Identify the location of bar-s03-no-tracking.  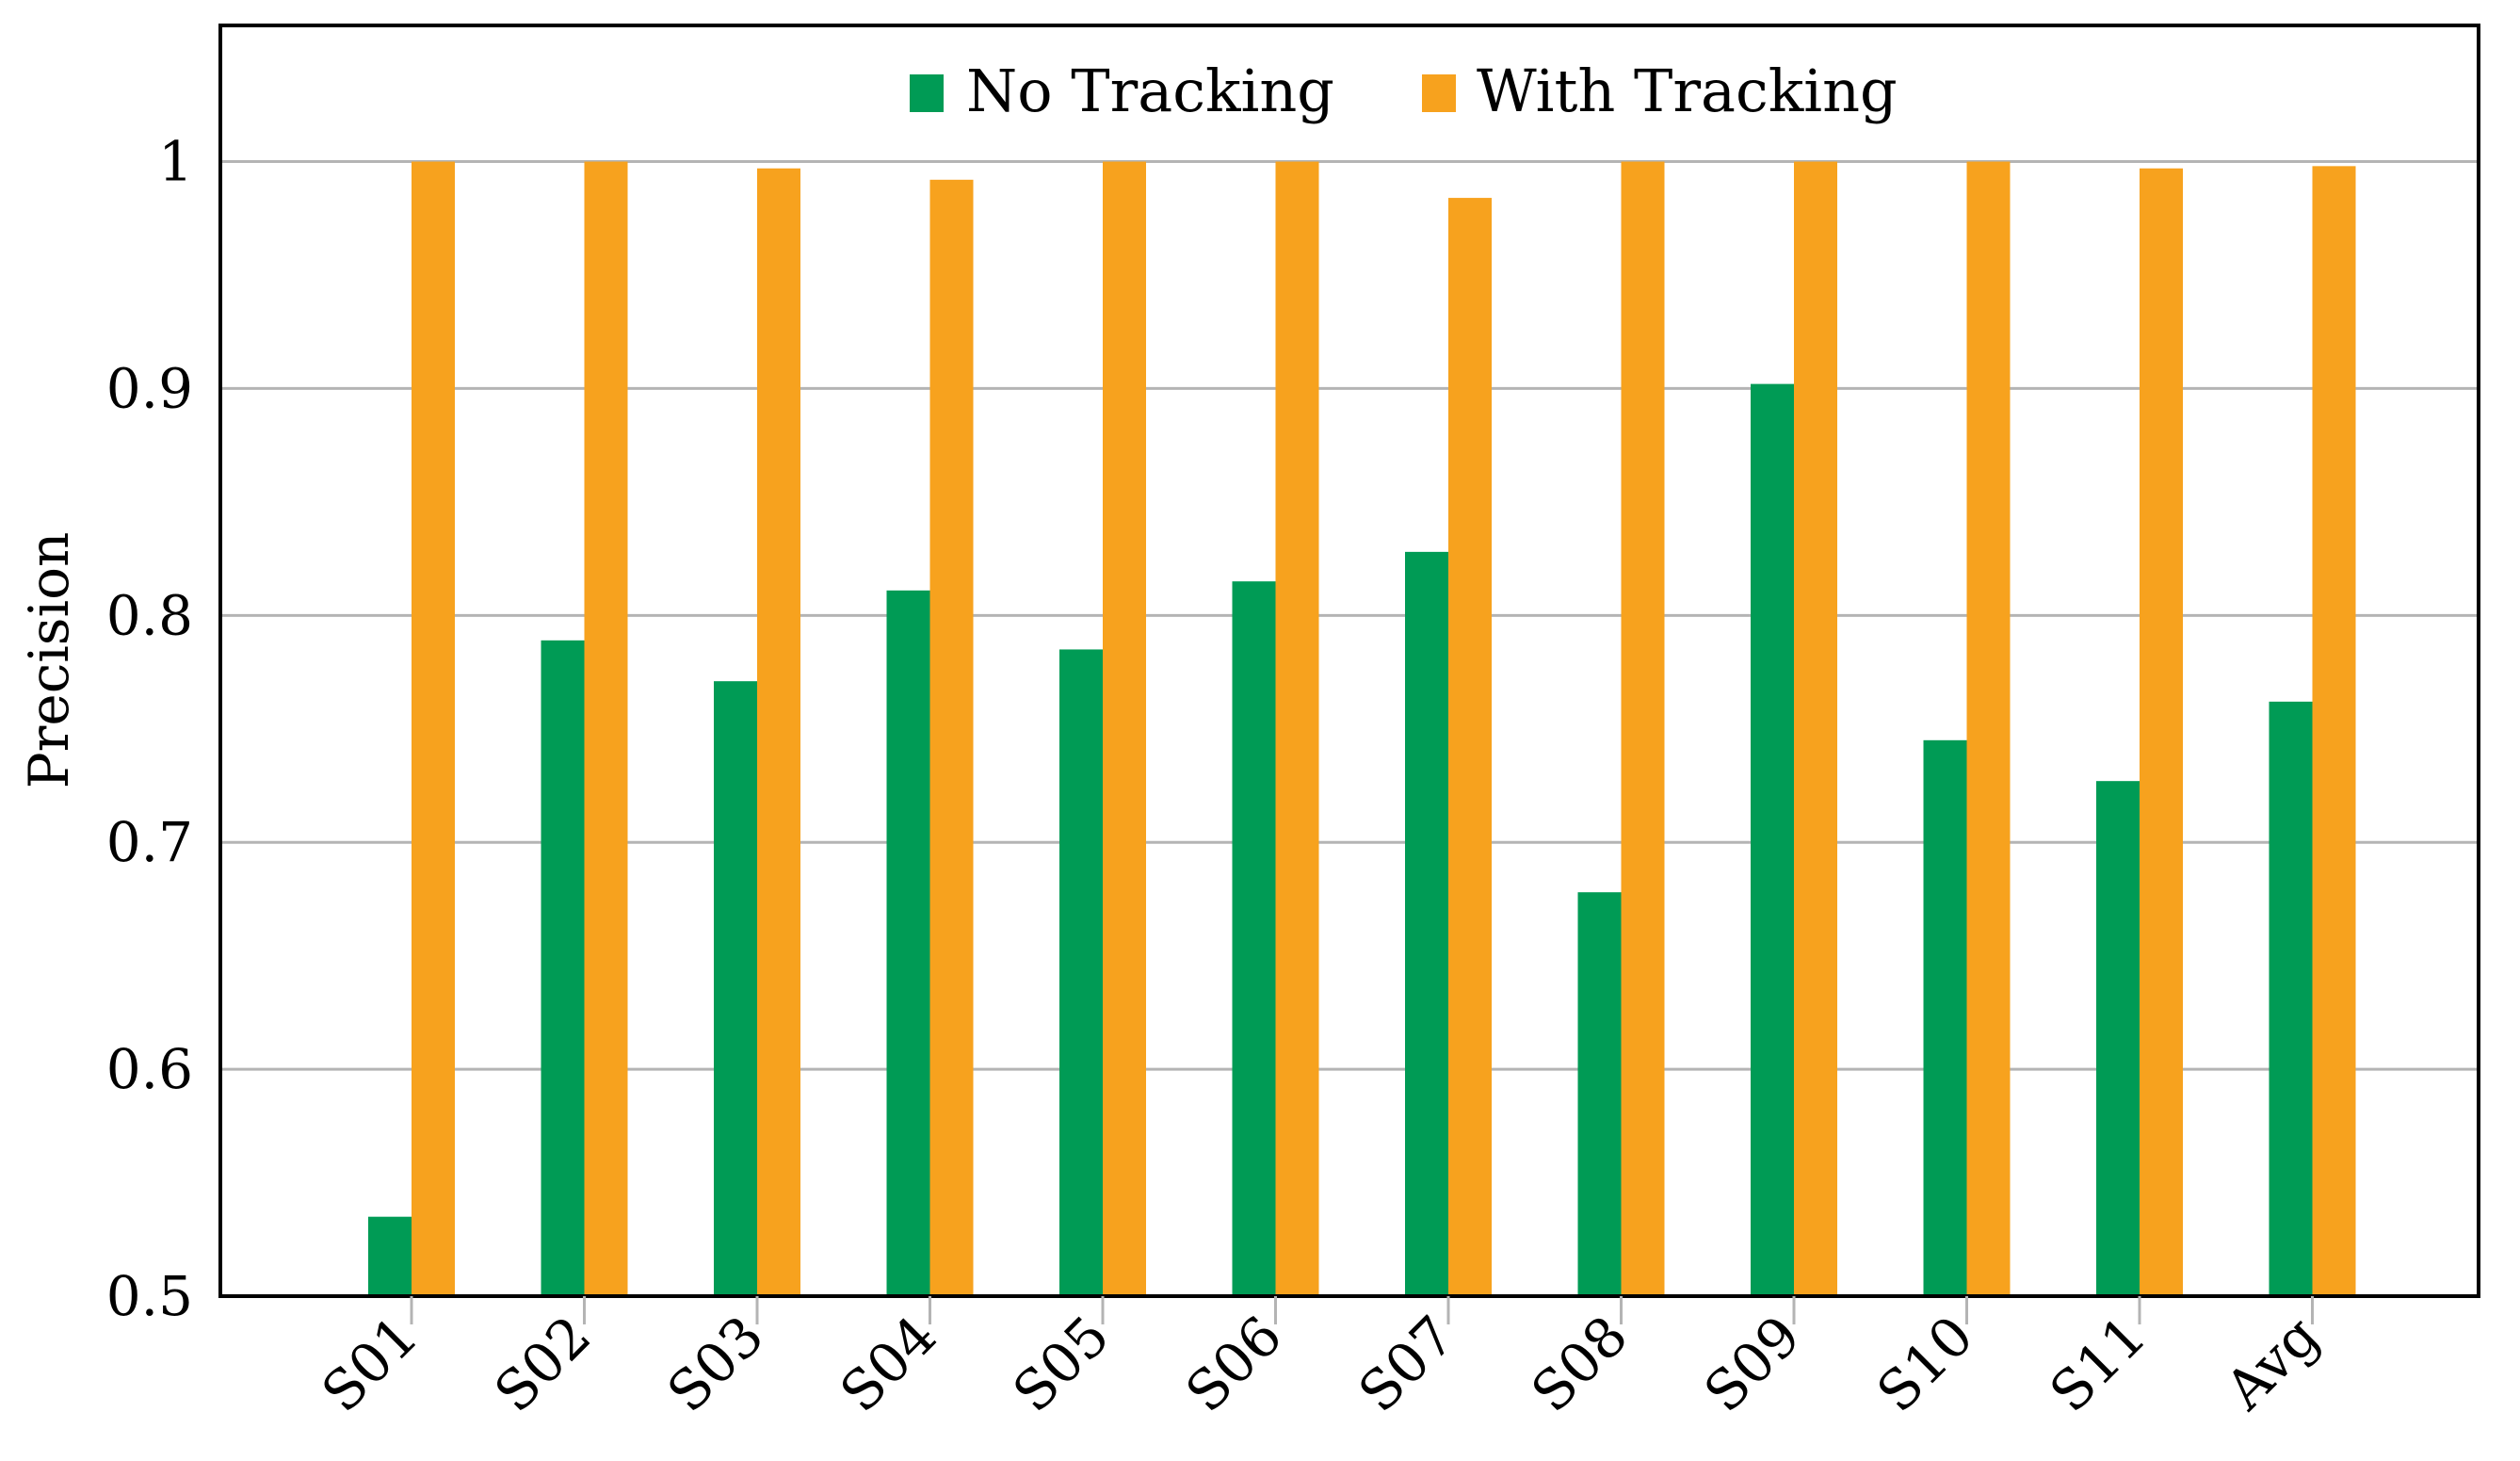
(735, 988).